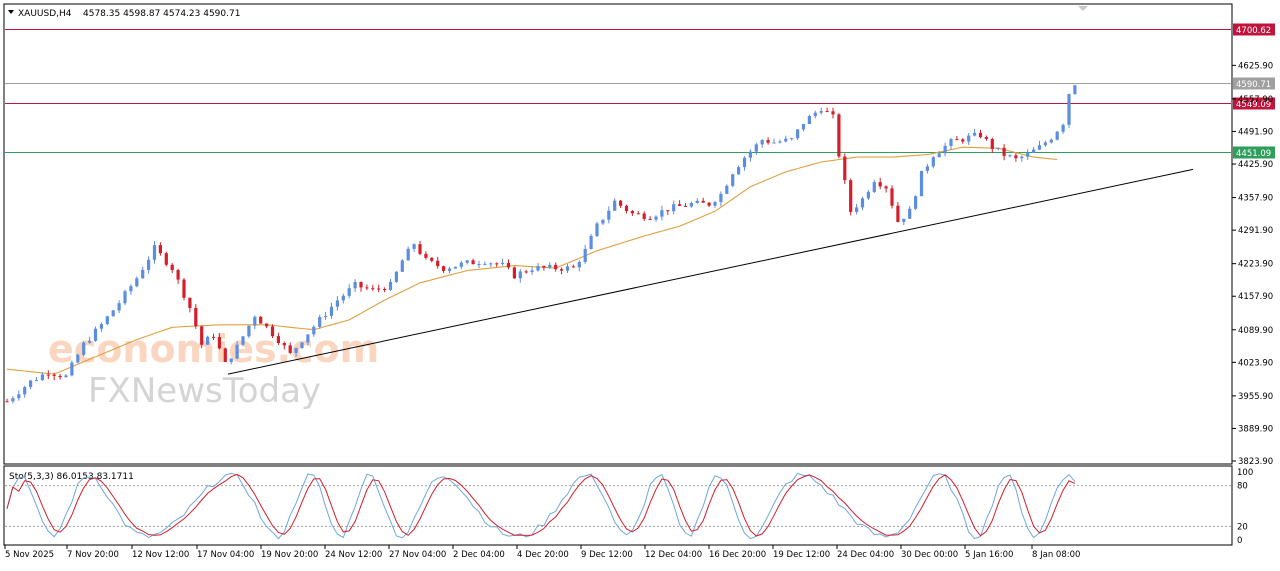  What do you see at coordinates (479, 555) in the screenshot?
I see `x-tick-label: 2 Dec 04:00` at bounding box center [479, 555].